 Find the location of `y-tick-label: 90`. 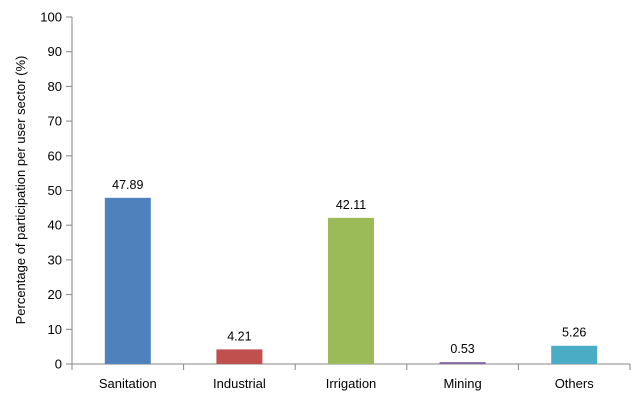

y-tick-label: 90 is located at coordinates (55, 51).